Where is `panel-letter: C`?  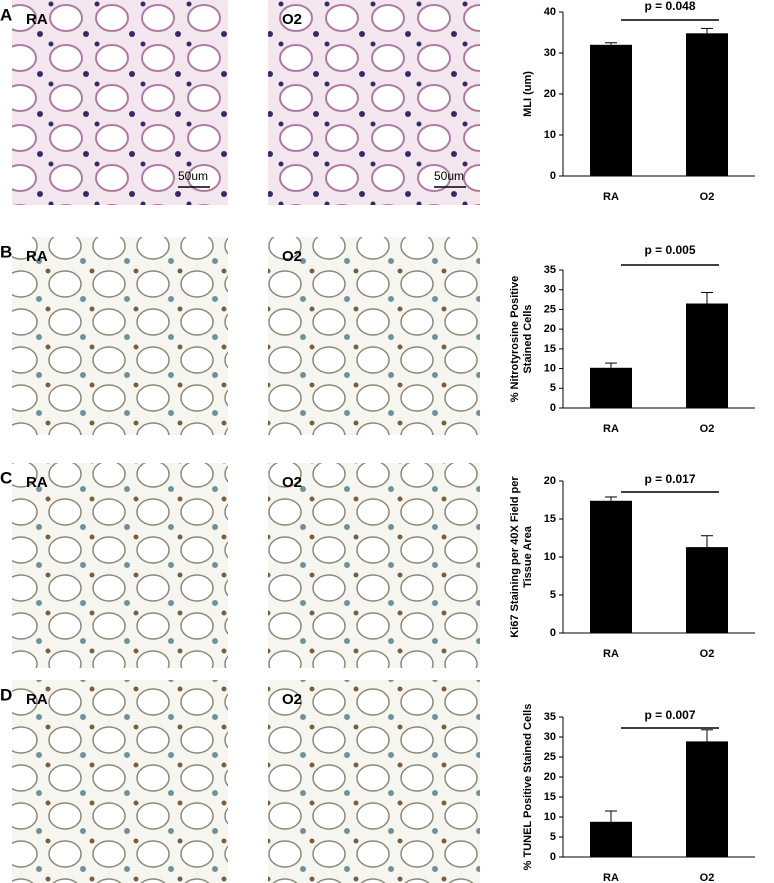 panel-letter: C is located at coordinates (6, 477).